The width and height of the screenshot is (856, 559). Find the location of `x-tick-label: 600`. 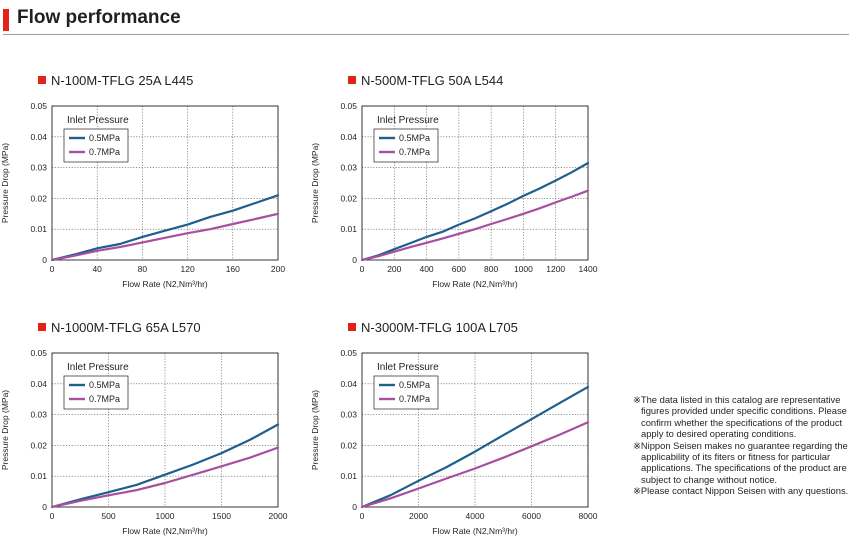

x-tick-label: 600 is located at coordinates (459, 269).